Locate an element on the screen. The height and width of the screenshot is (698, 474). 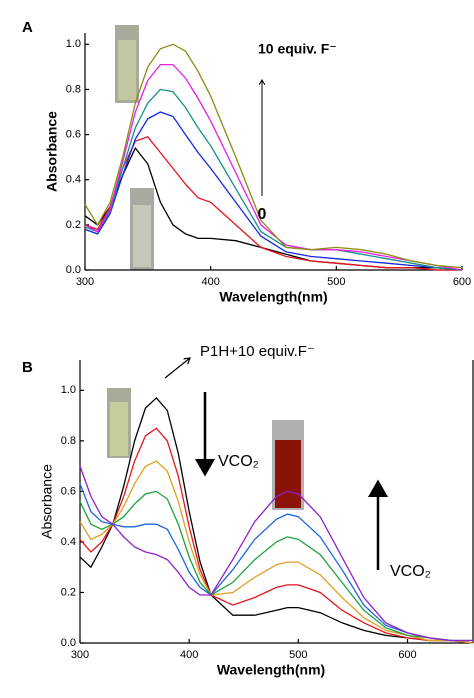
annotation: P1H+10 equiv.F⁻ is located at coordinates (257, 351).